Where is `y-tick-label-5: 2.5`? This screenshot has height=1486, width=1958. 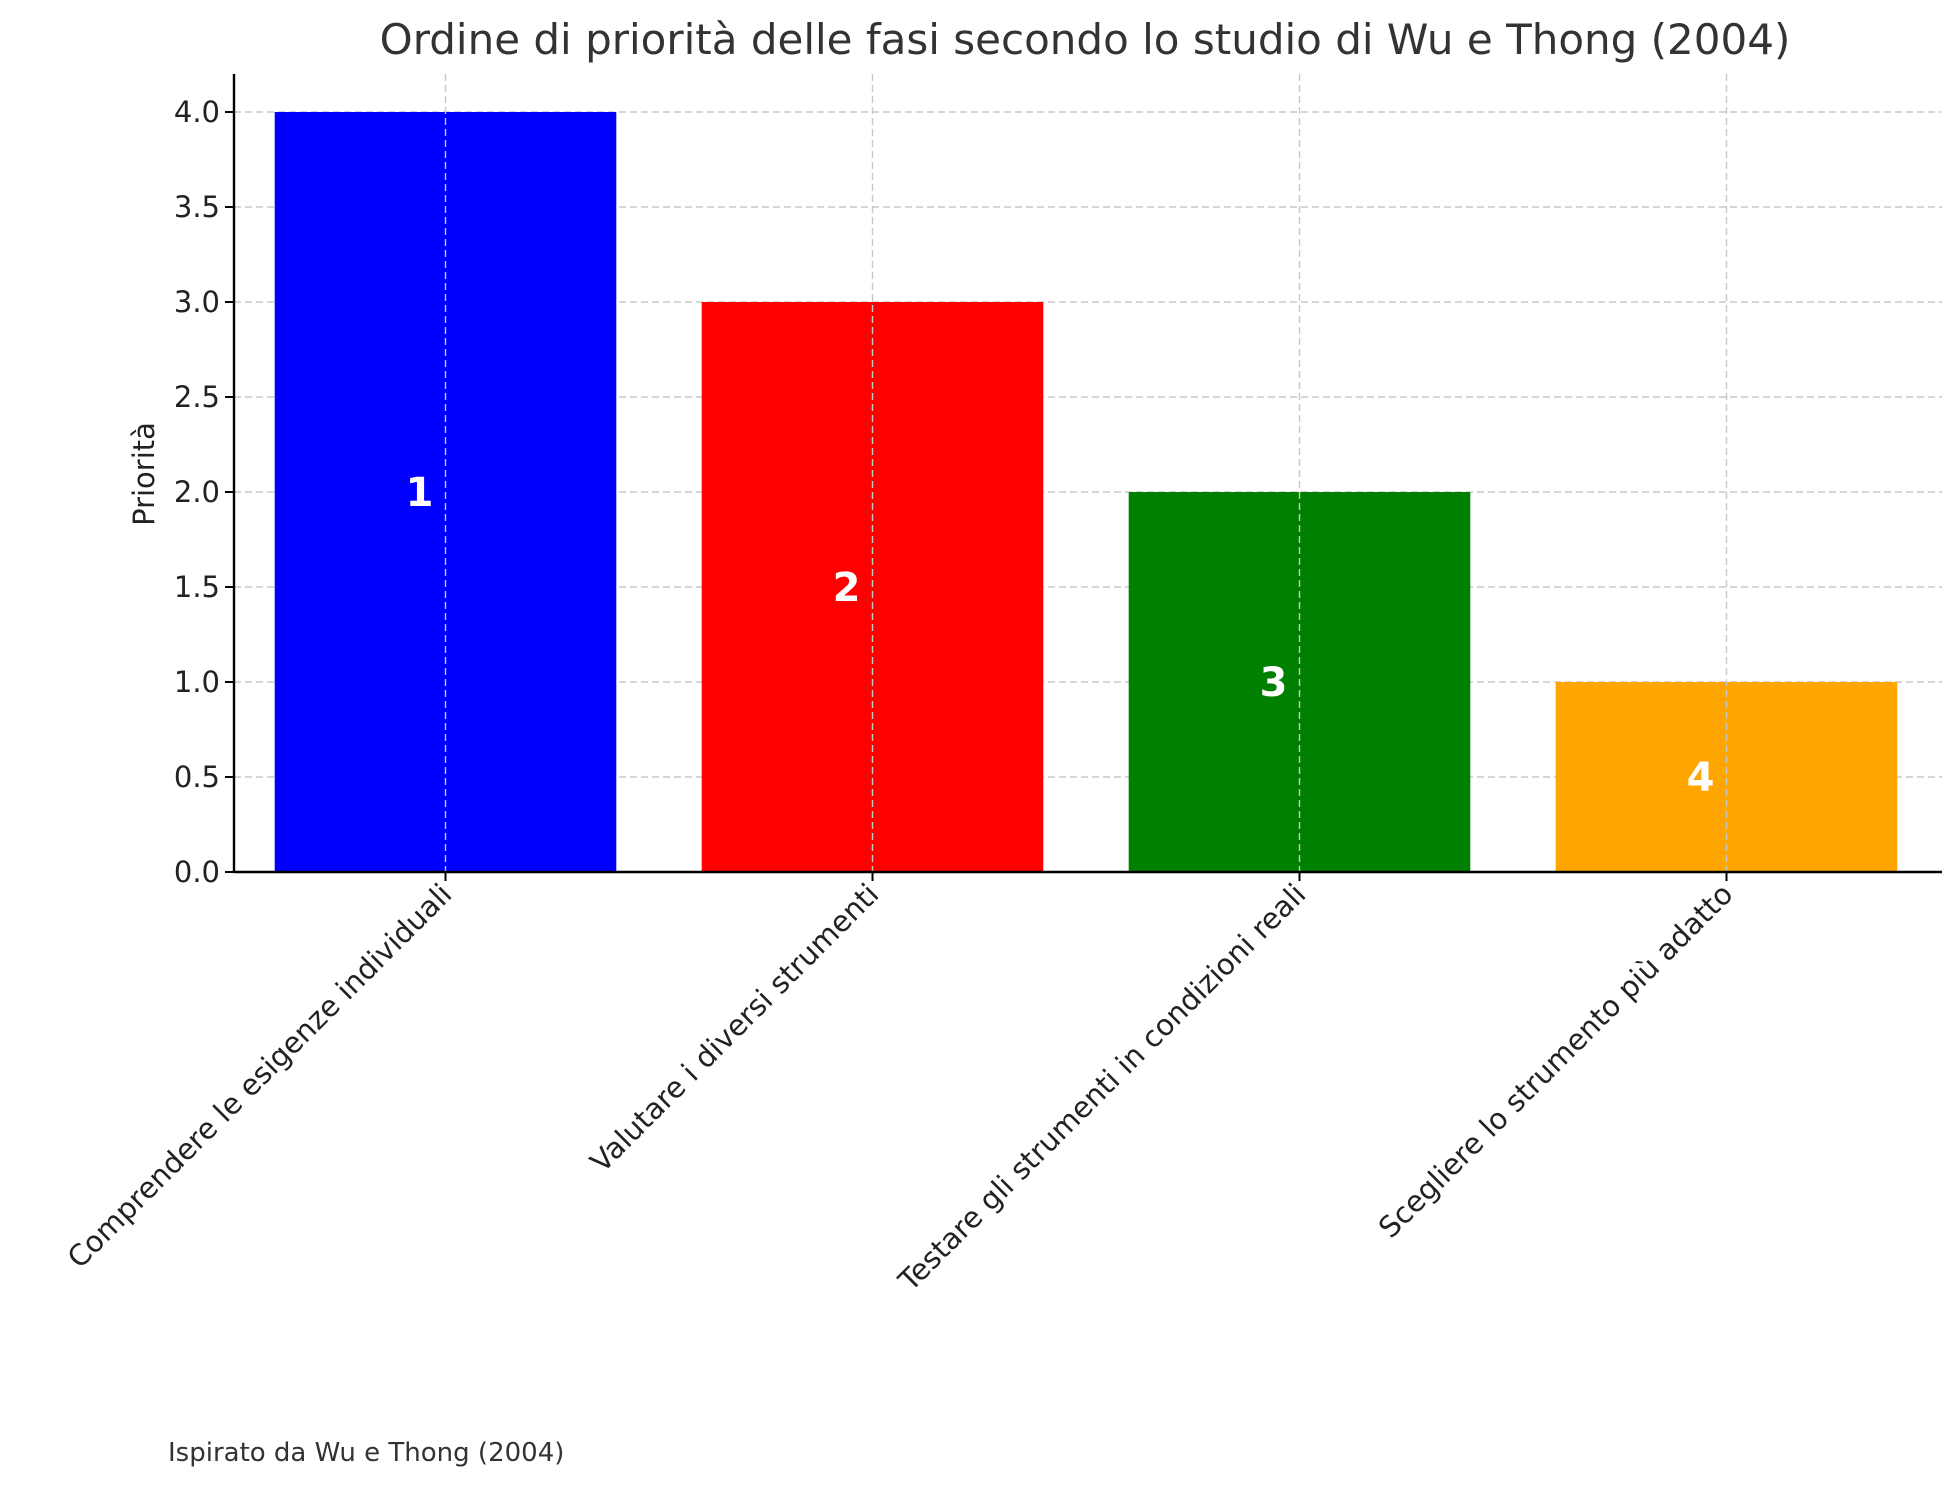
y-tick-label-5: 2.5 is located at coordinates (197, 397).